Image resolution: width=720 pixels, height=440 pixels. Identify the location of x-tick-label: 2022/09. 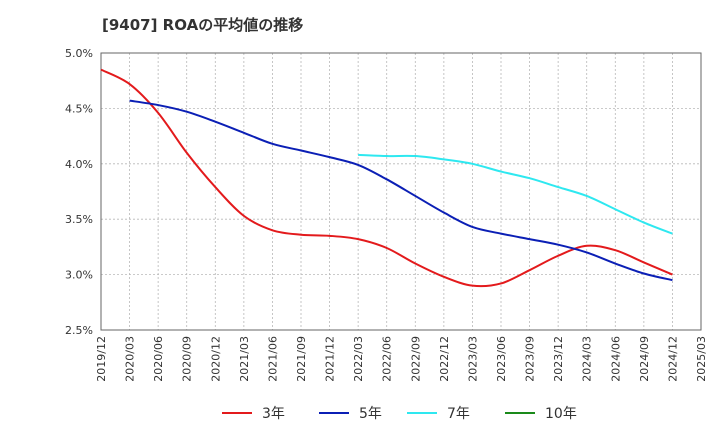
(415, 359).